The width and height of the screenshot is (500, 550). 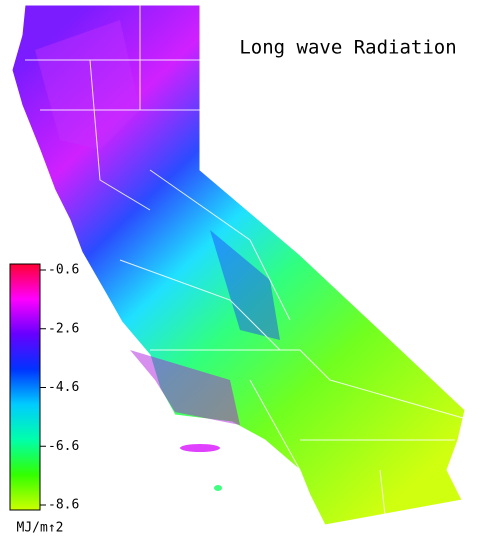 I want to click on colorbar-unit: MJ/m↑2, so click(x=40, y=528).